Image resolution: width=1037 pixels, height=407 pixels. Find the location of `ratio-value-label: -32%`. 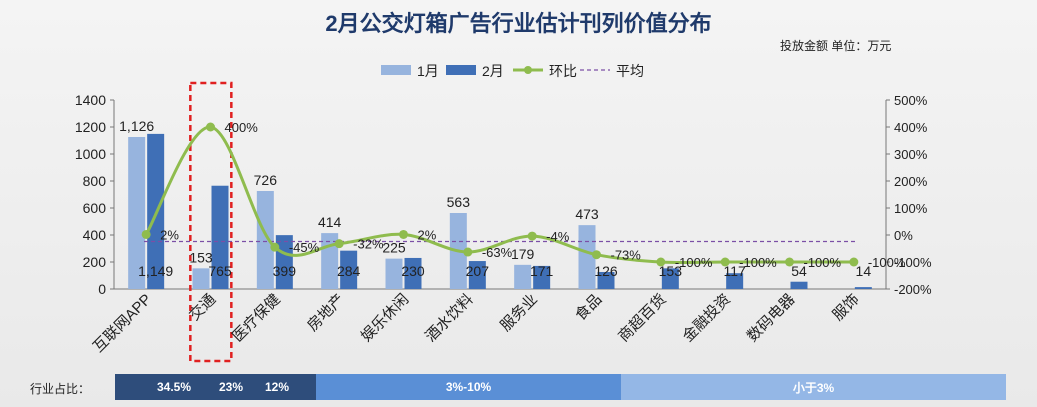

ratio-value-label: -32% is located at coordinates (368, 244).